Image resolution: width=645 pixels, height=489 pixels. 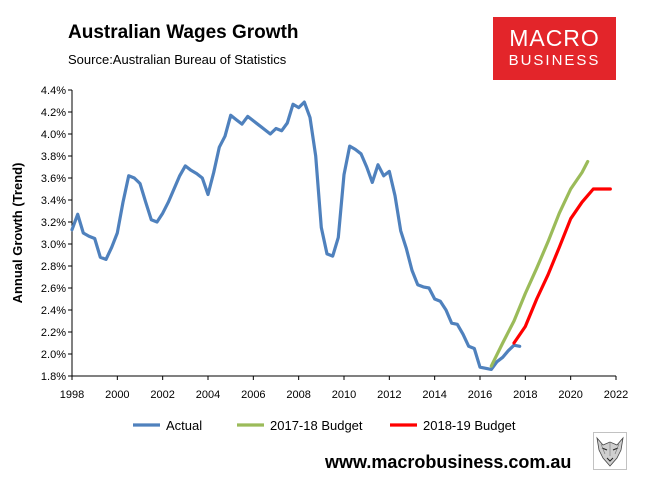 I want to click on macro-business-logo: MACRO BUSINESS, so click(x=554, y=48).